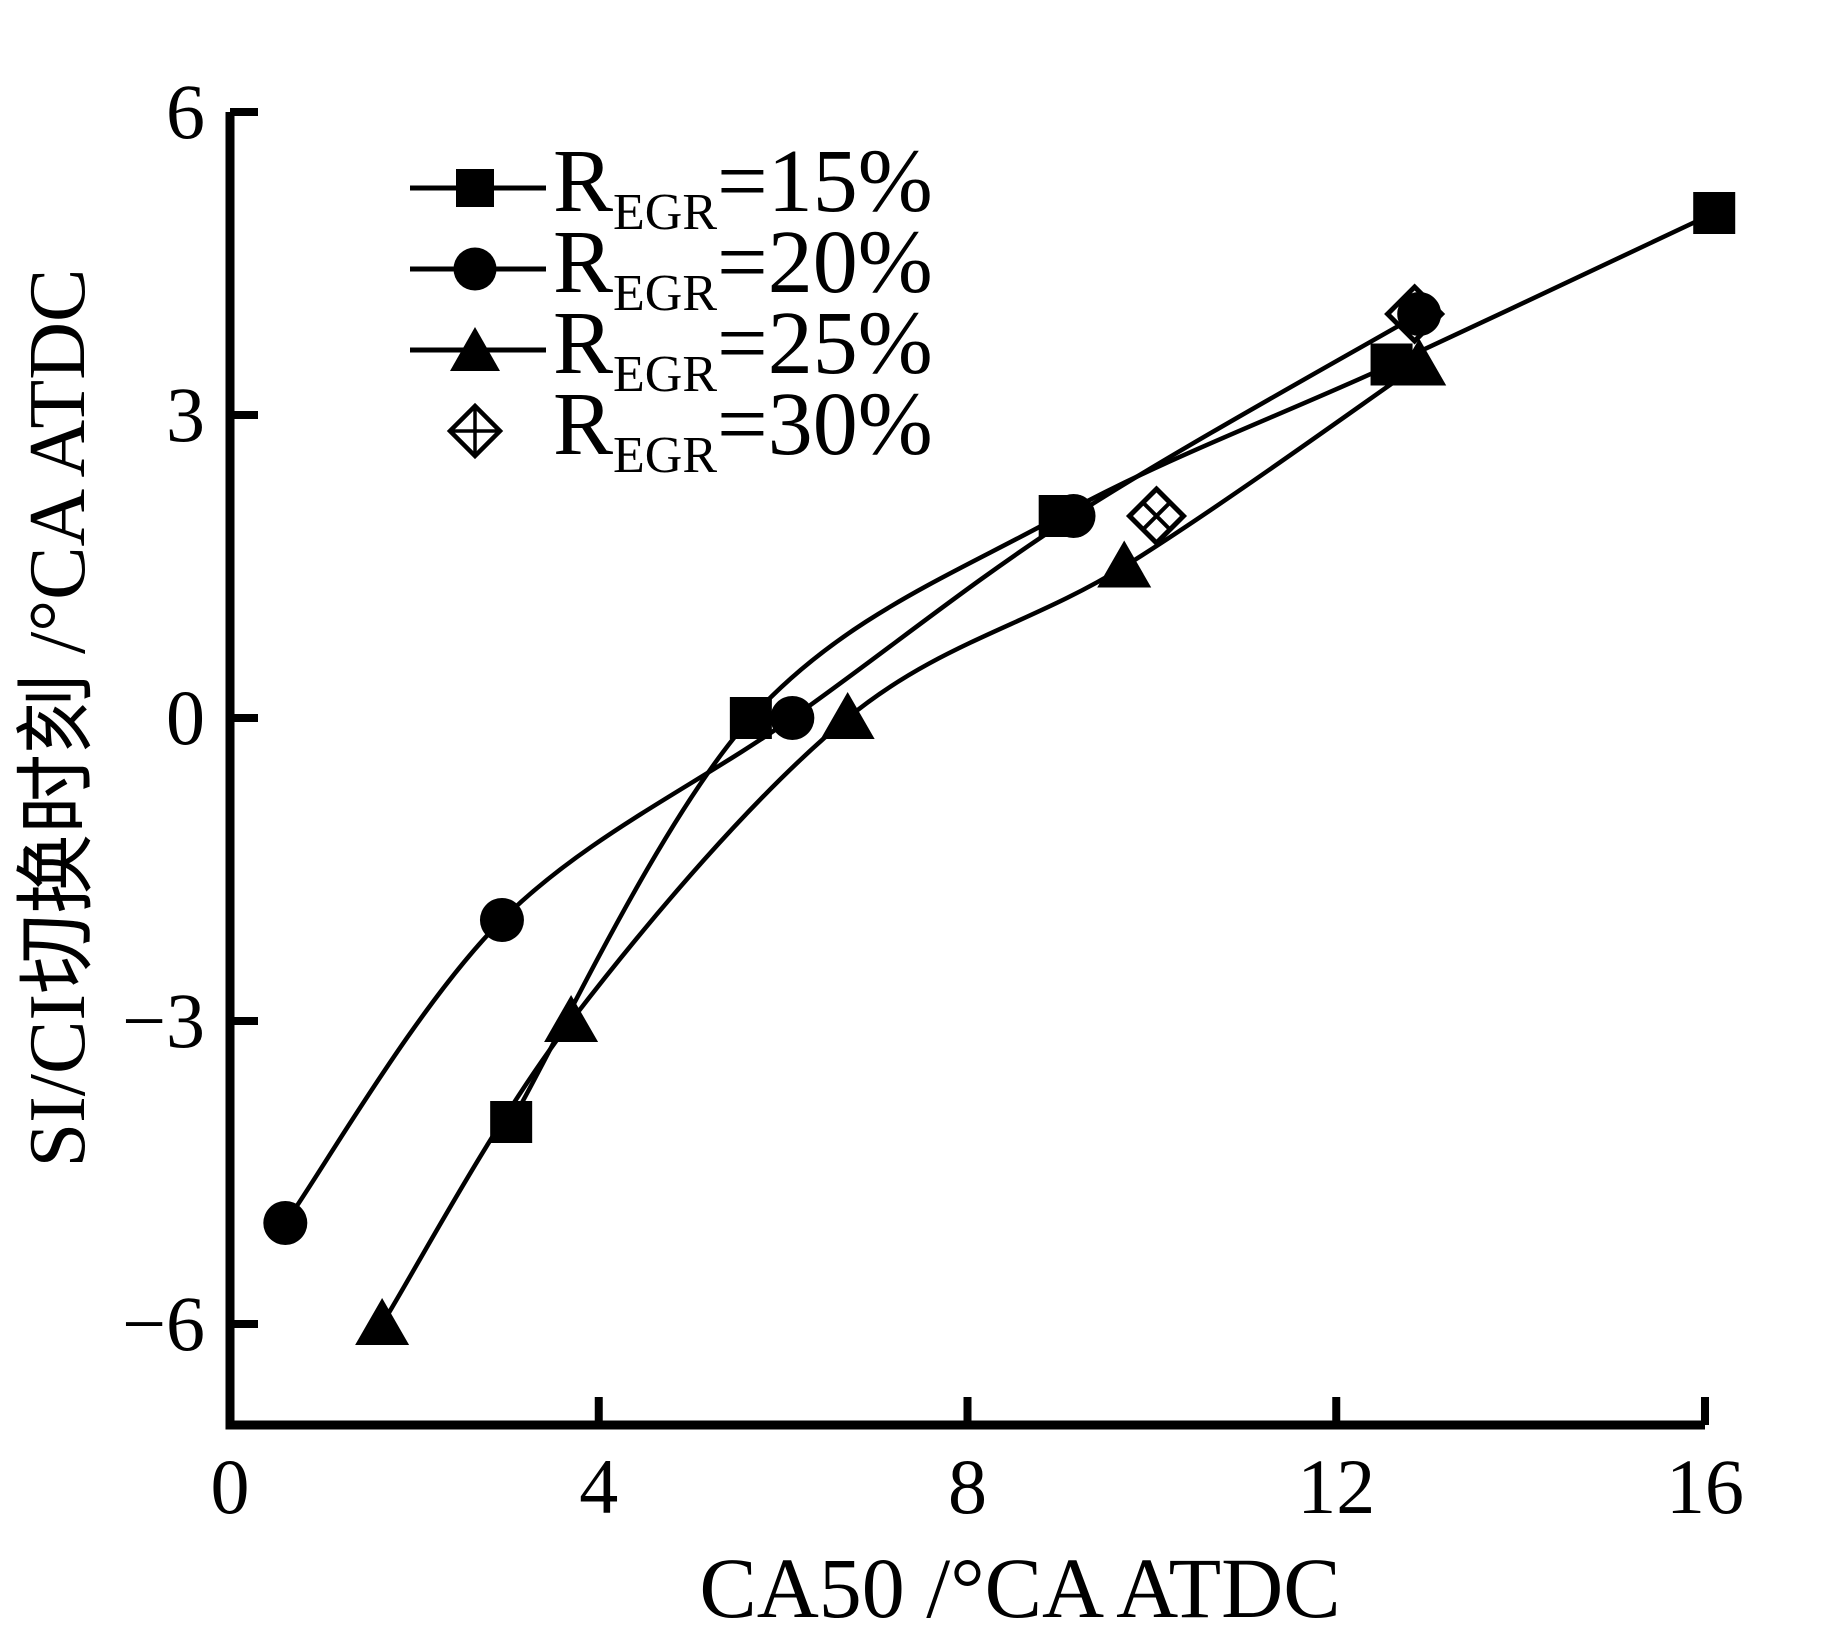  Describe the element at coordinates (475, 187) in the screenshot. I see `square-marker-icon` at that location.